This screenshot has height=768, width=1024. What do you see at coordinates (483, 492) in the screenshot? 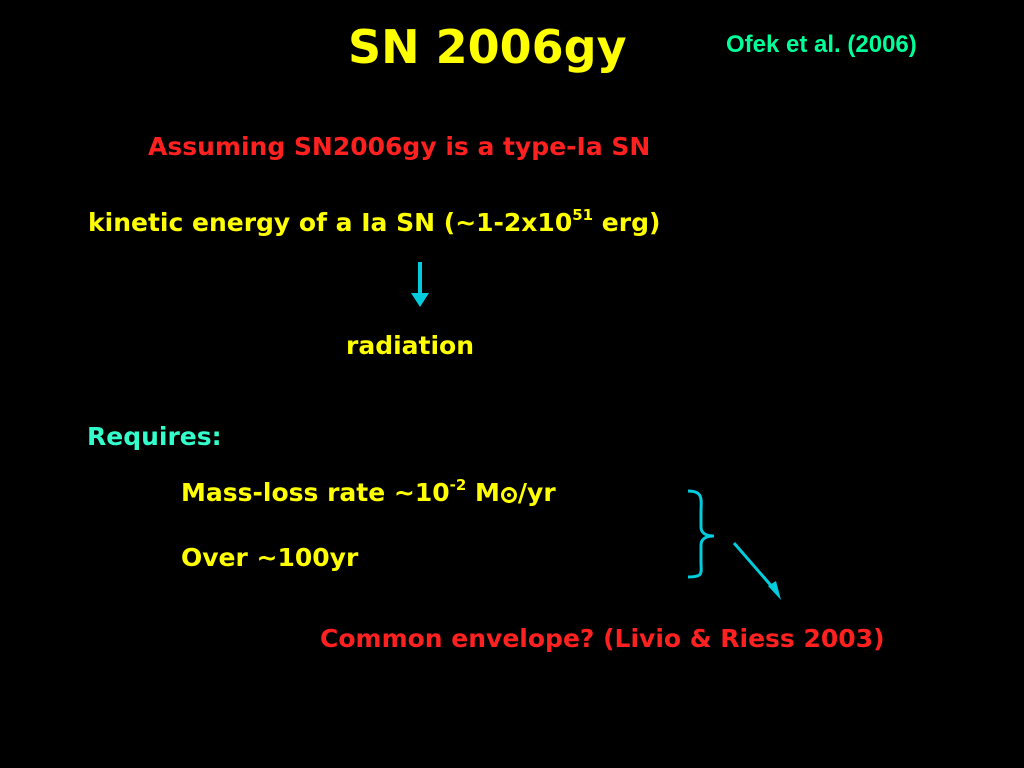
I see `mass-loss-mid: M` at bounding box center [483, 492].